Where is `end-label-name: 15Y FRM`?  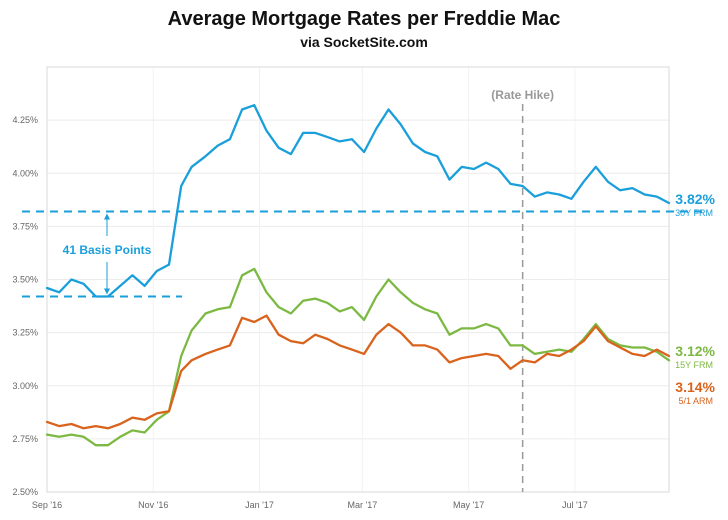
end-label-name: 15Y FRM is located at coordinates (694, 365).